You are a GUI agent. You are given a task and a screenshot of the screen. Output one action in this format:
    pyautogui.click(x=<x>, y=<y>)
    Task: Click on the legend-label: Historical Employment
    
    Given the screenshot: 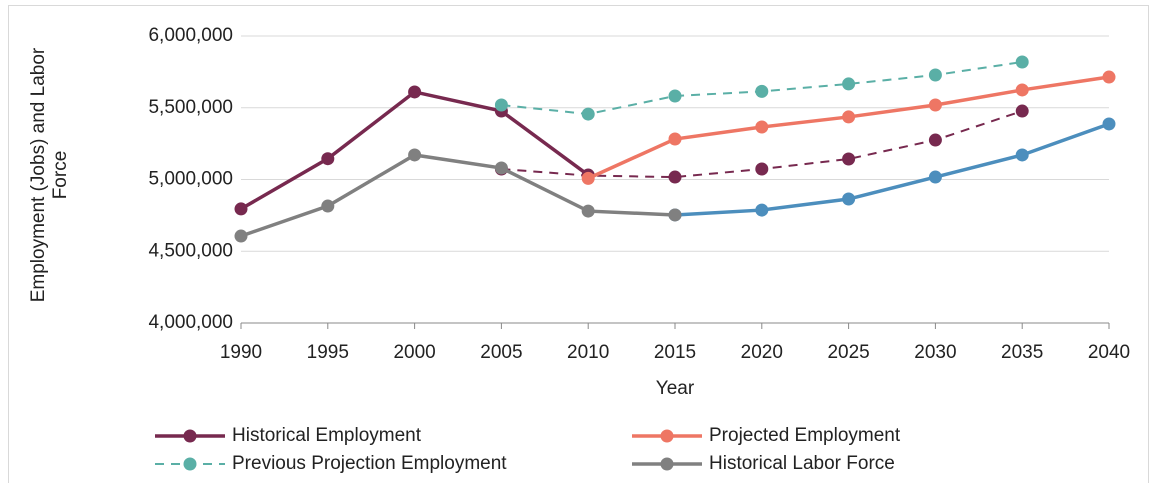 What is the action you would take?
    pyautogui.click(x=327, y=435)
    